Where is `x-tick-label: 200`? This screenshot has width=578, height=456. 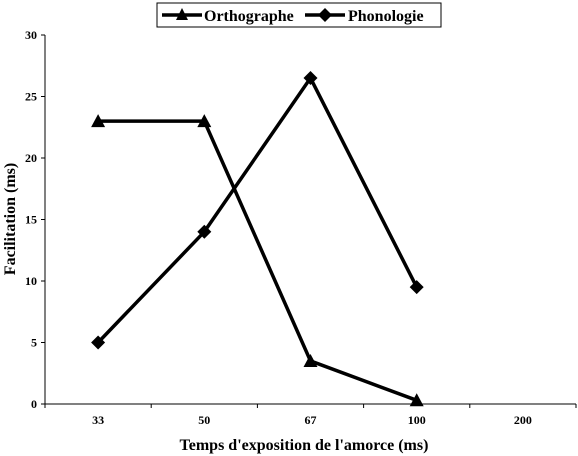
x-tick-label: 200 is located at coordinates (523, 420).